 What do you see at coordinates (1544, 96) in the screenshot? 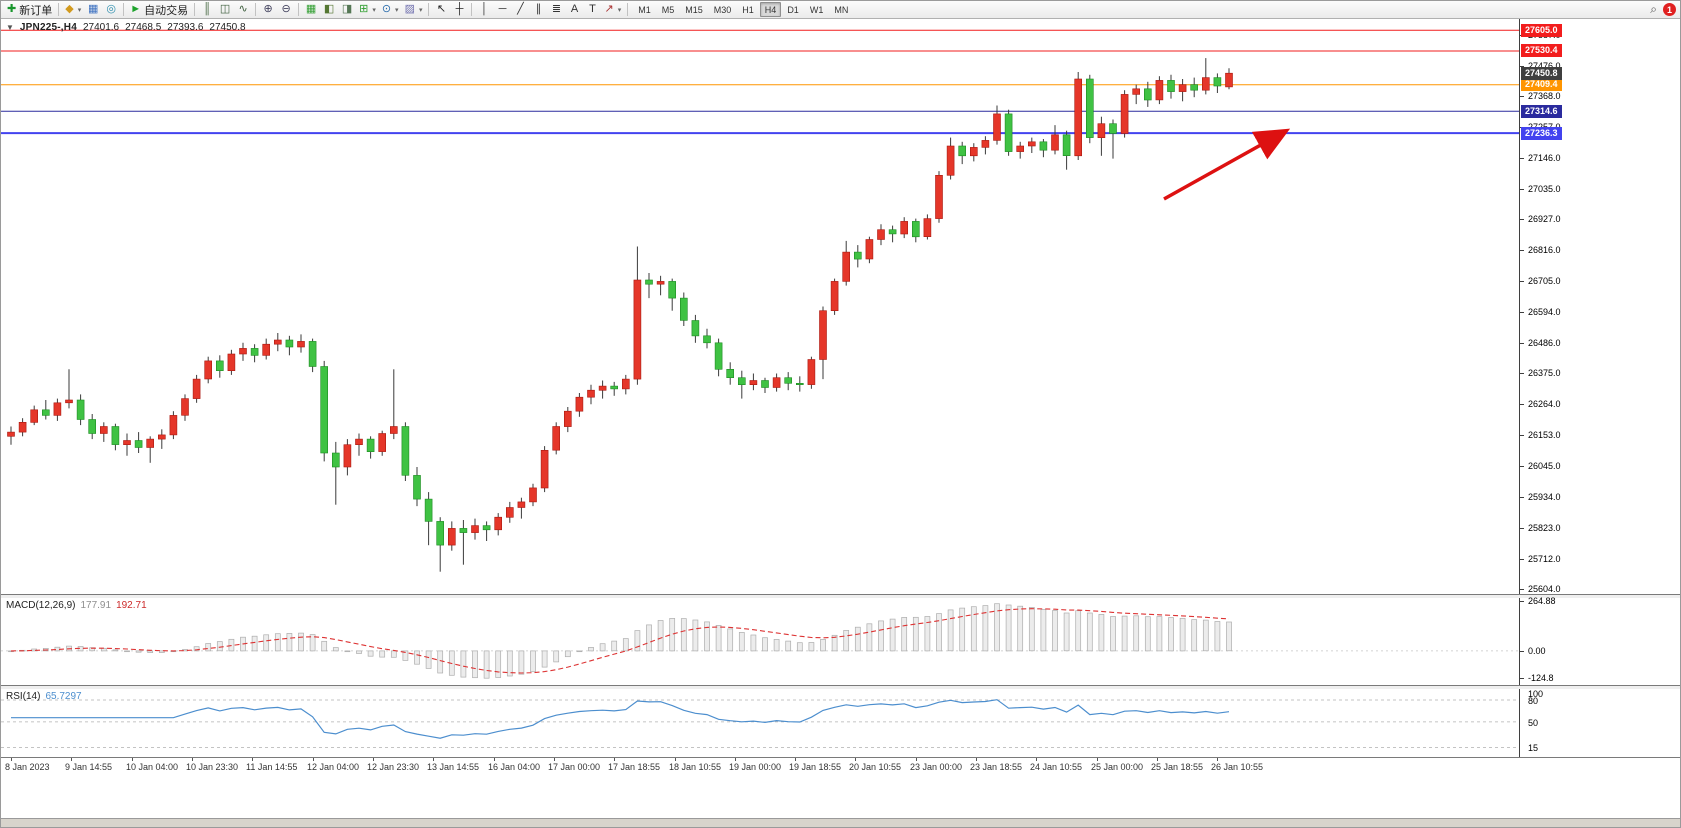
I see `price-axis-label: 27368.0` at bounding box center [1544, 96].